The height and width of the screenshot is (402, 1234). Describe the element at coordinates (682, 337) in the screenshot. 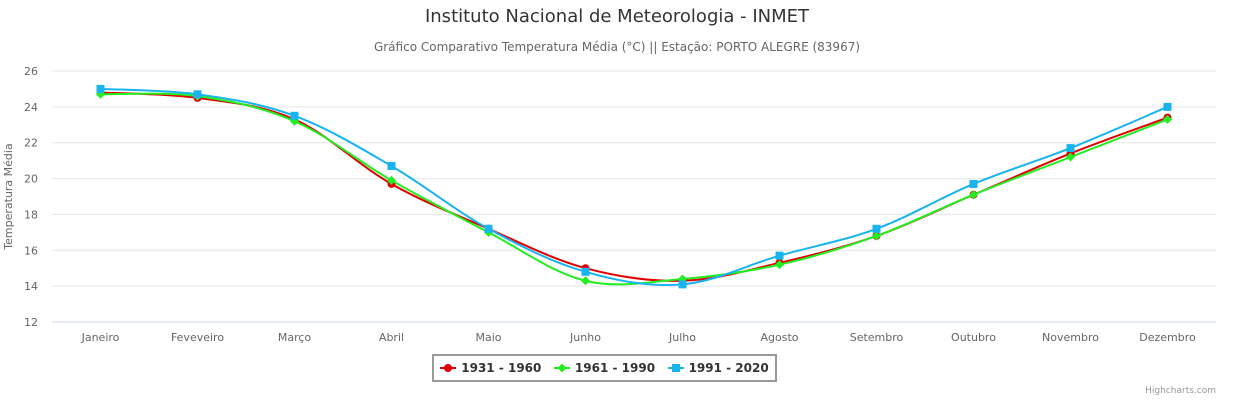

I see `x-tick-label: Julho` at that location.